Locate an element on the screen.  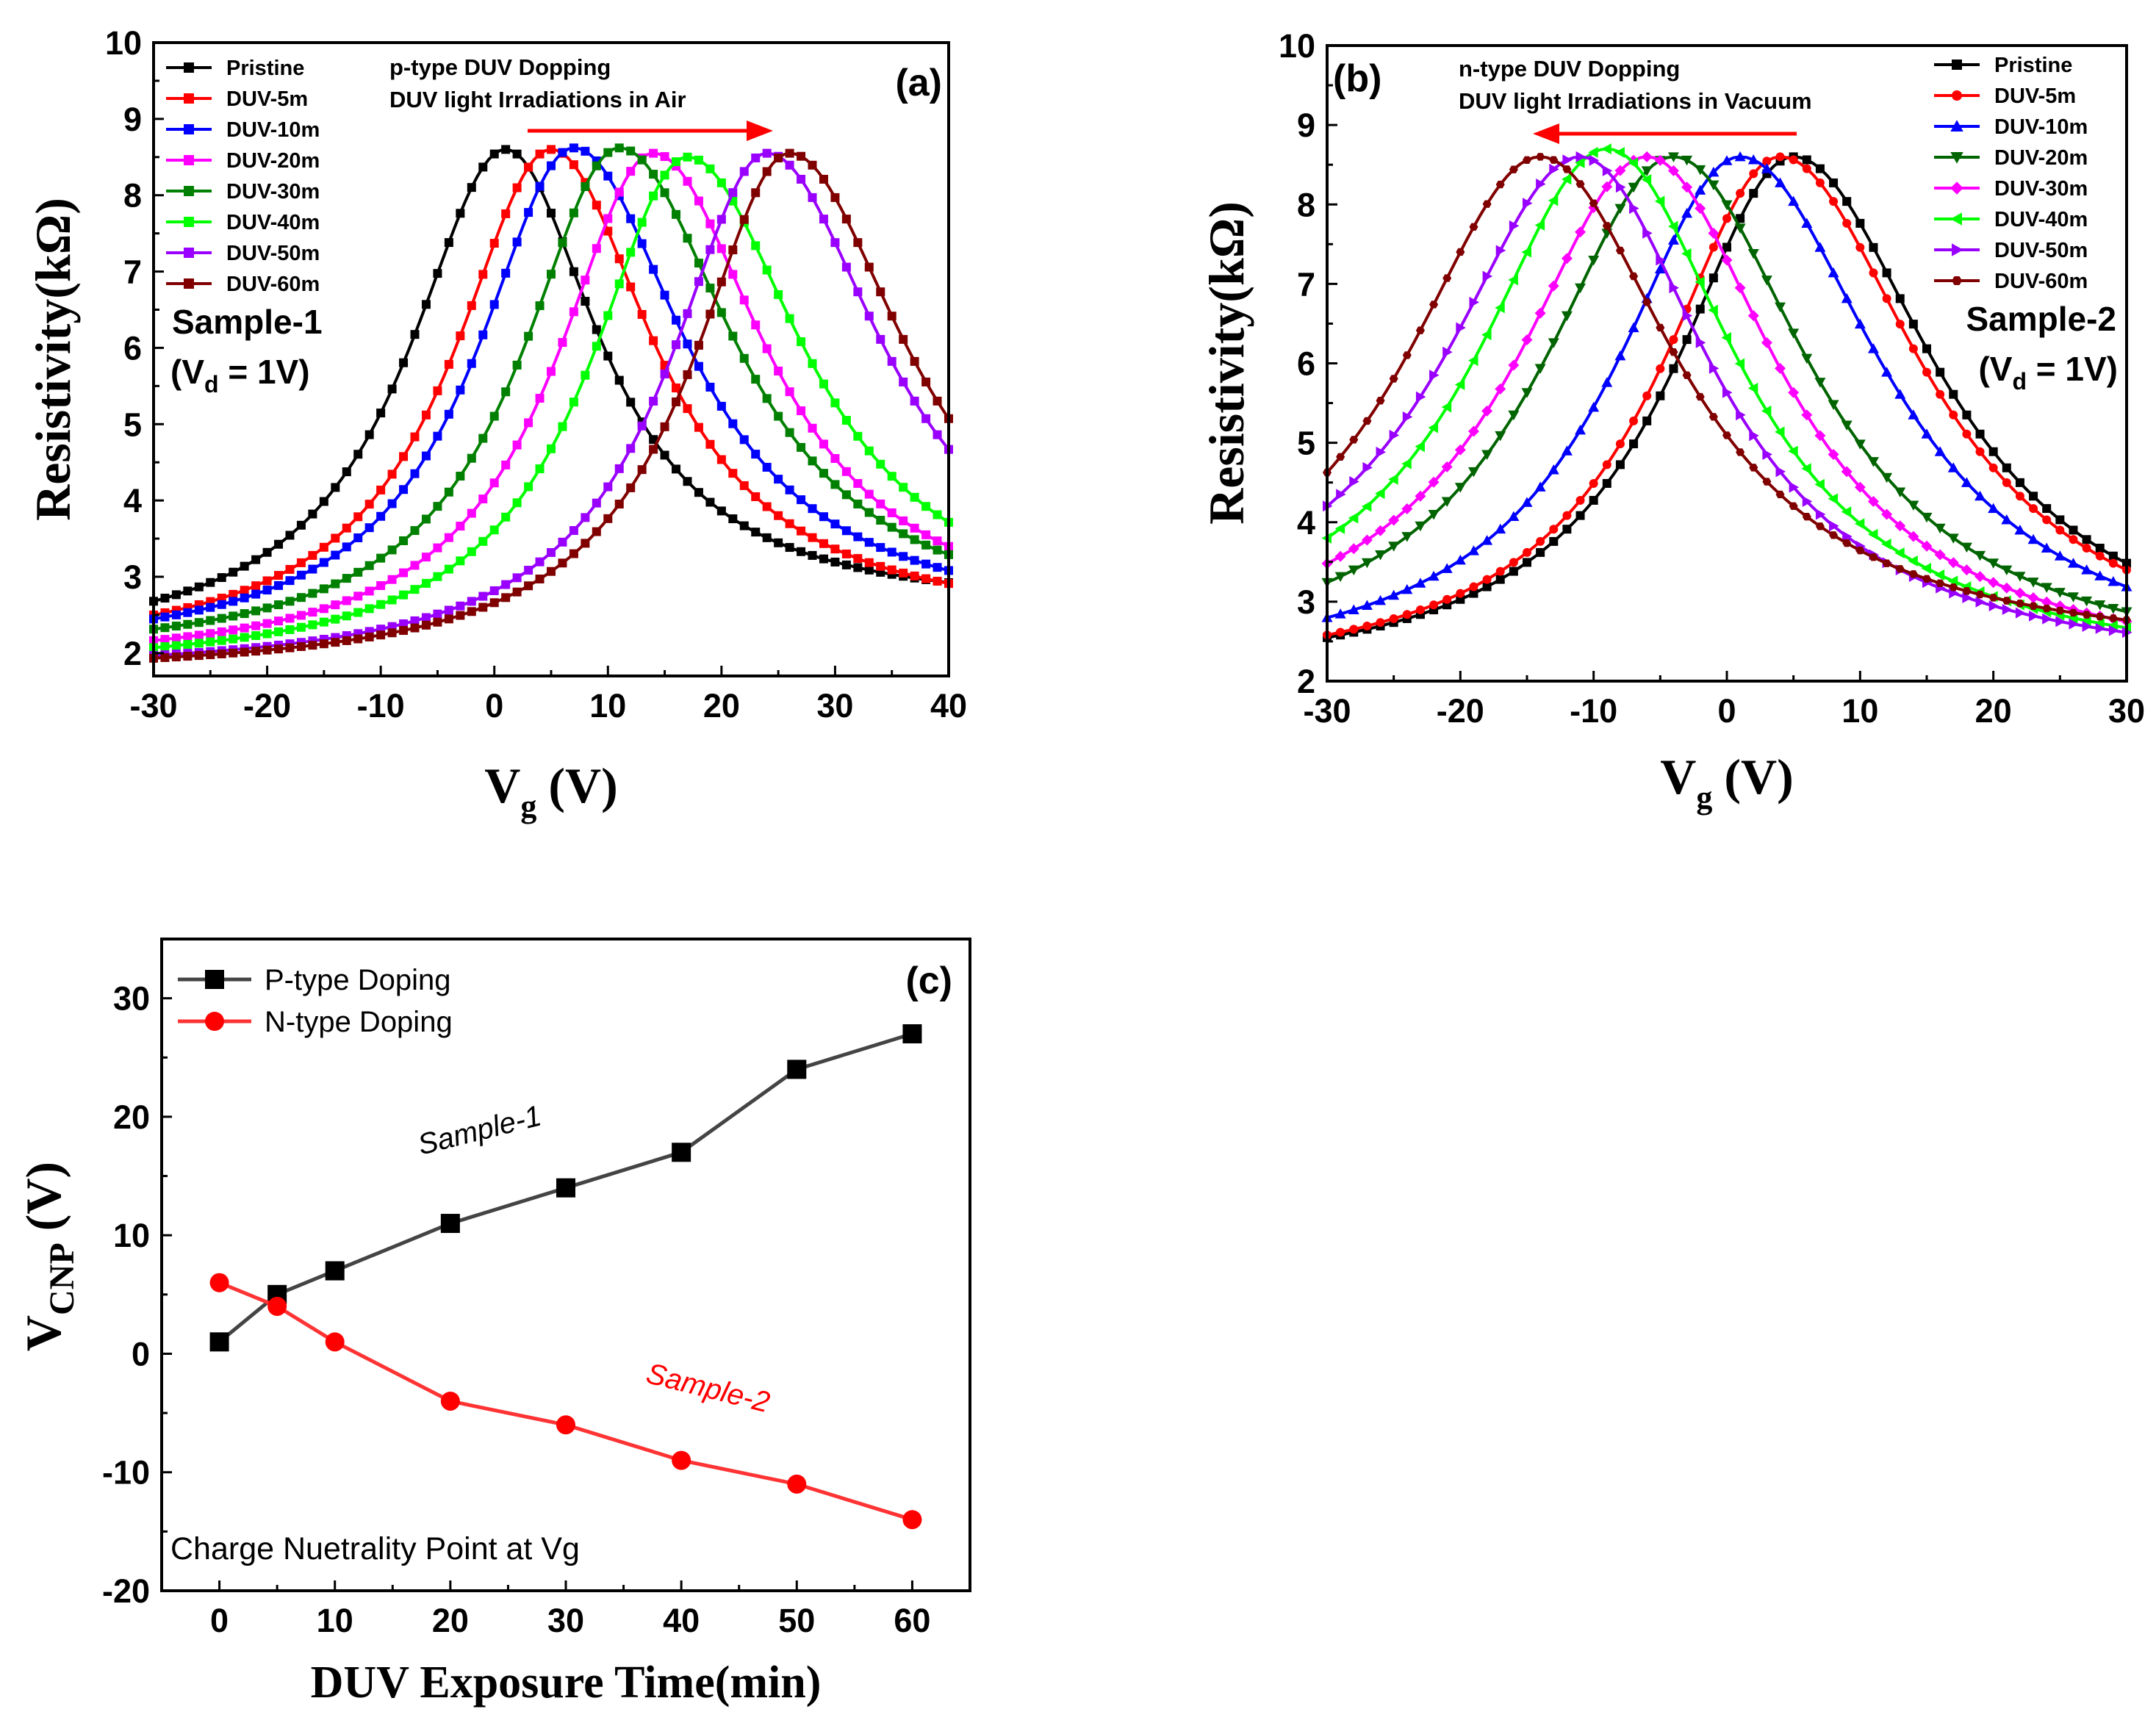
panel-b-y-tick-label: 2 is located at coordinates (1306, 682).